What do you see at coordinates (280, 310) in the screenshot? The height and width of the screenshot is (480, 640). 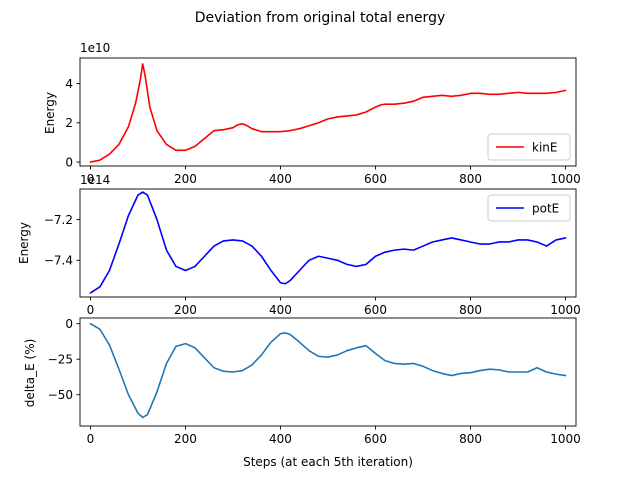 I see `potential-energy-x-tick-label: 400` at bounding box center [280, 310].